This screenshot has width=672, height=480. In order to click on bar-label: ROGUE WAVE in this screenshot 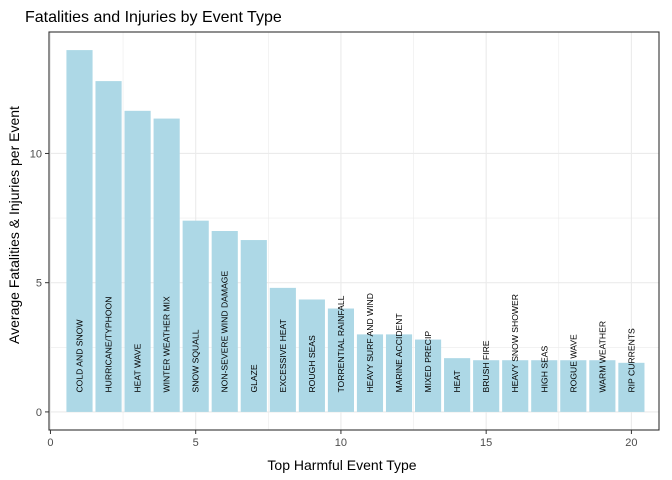, I will do `click(573, 363)`.